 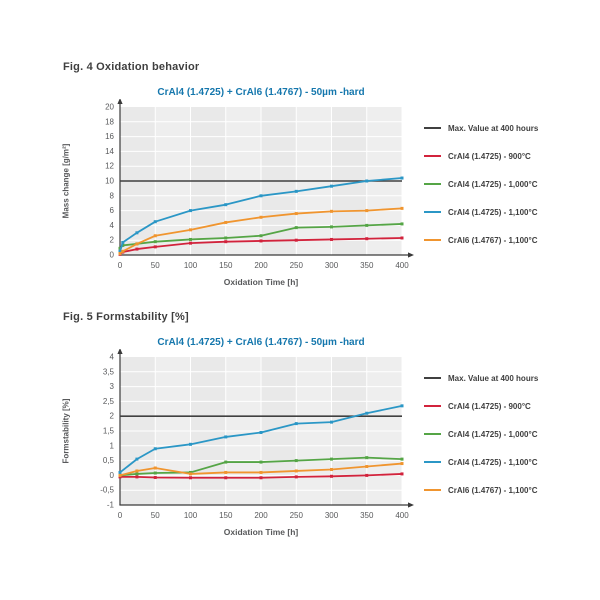 I want to click on y-tick-label: -1, so click(x=111, y=505).